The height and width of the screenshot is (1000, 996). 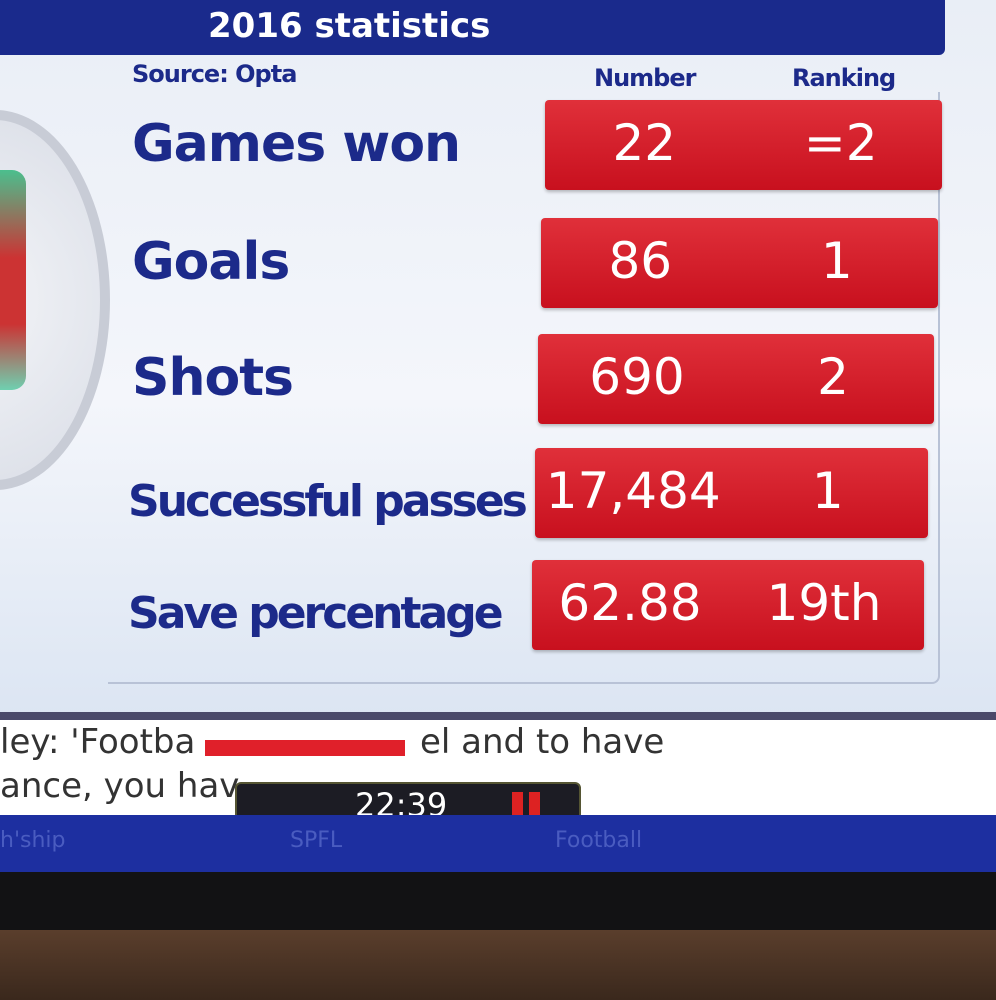 What do you see at coordinates (833, 377) in the screenshot?
I see `ranking-cell: 2` at bounding box center [833, 377].